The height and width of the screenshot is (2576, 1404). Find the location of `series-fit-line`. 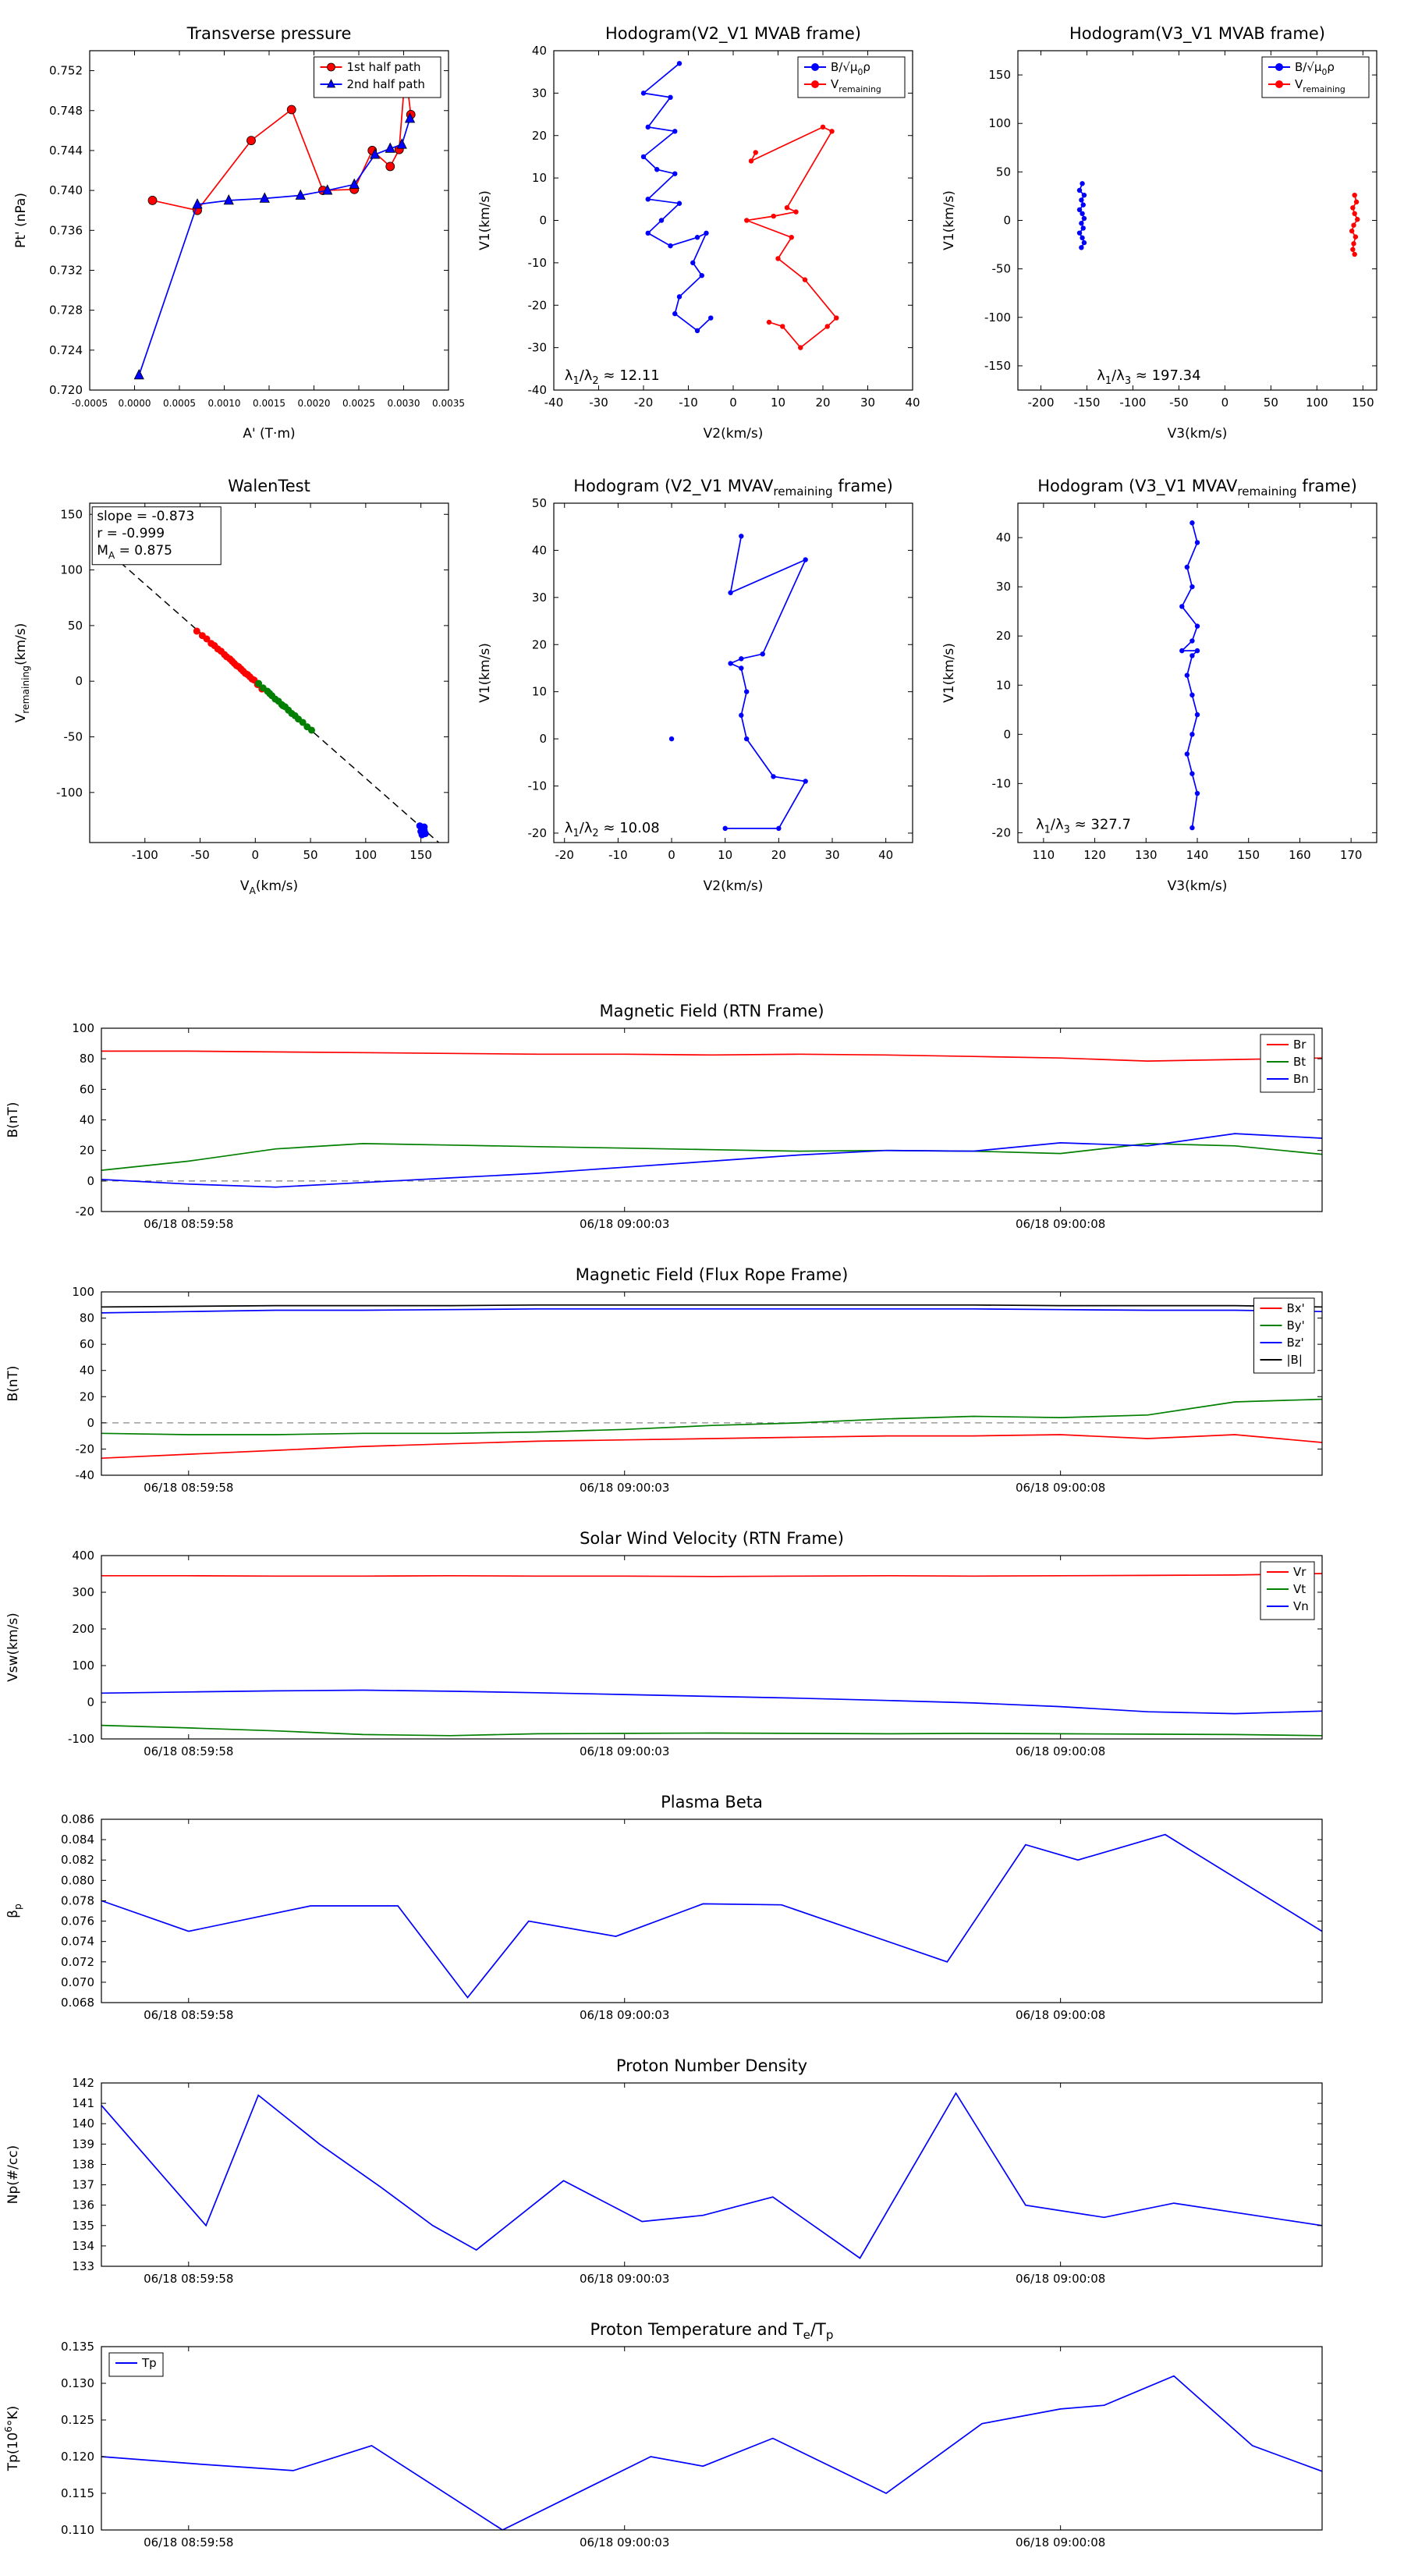

series-fit-line is located at coordinates (276, 698).